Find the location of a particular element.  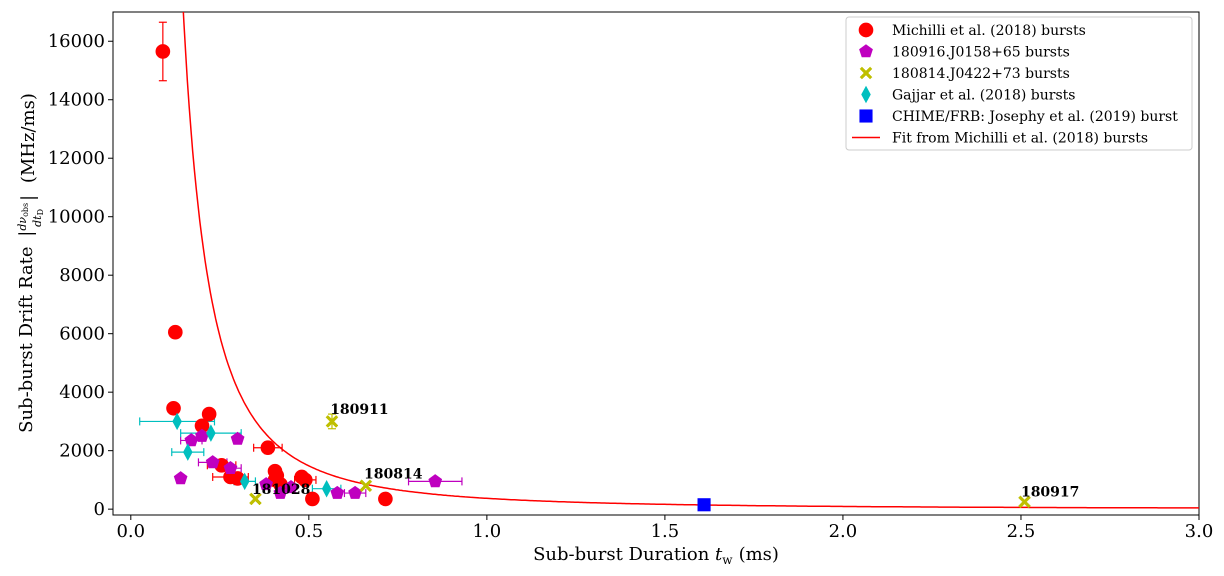

y-tick-label: 10000 is located at coordinates (76, 217).